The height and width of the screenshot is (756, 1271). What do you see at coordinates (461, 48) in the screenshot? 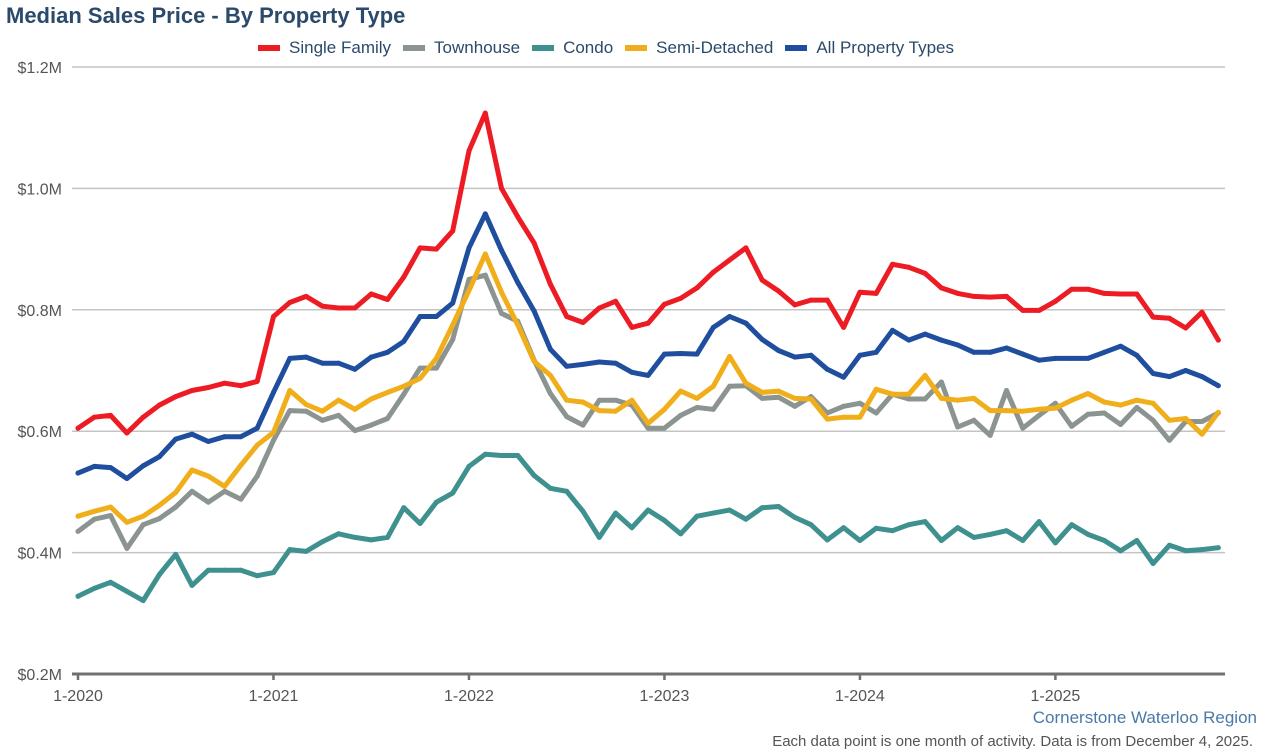
I see `legend-item-townhouse: Townhouse` at bounding box center [461, 48].